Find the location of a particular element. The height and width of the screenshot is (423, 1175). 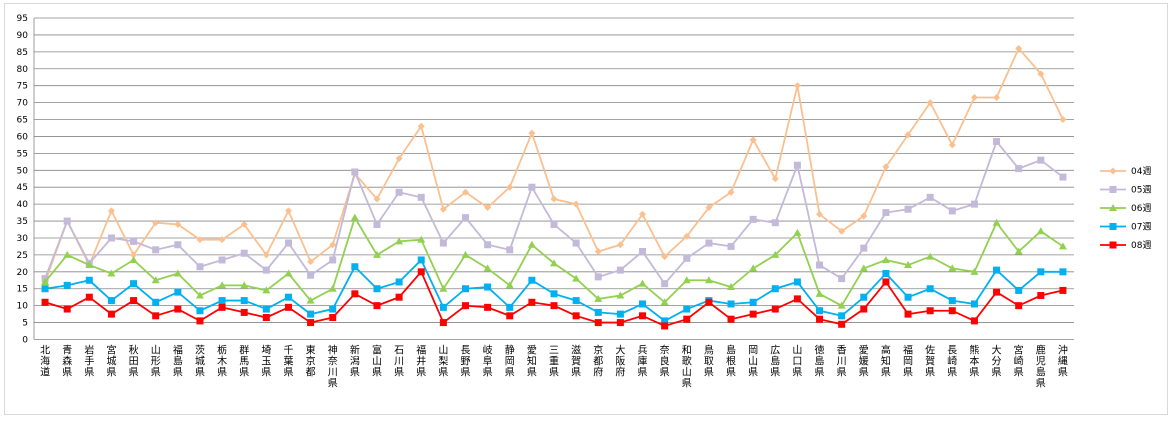

y-tick-label: 35 is located at coordinates (22, 222).